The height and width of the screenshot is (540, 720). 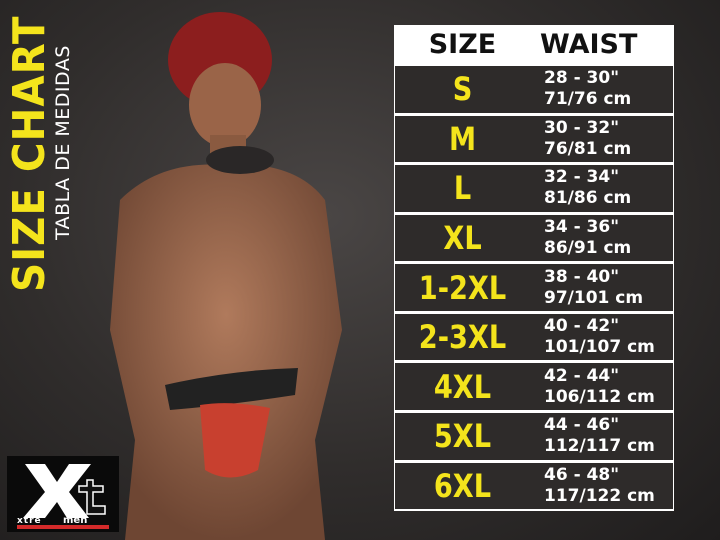 I want to click on size-label: 5XL, so click(x=462, y=436).